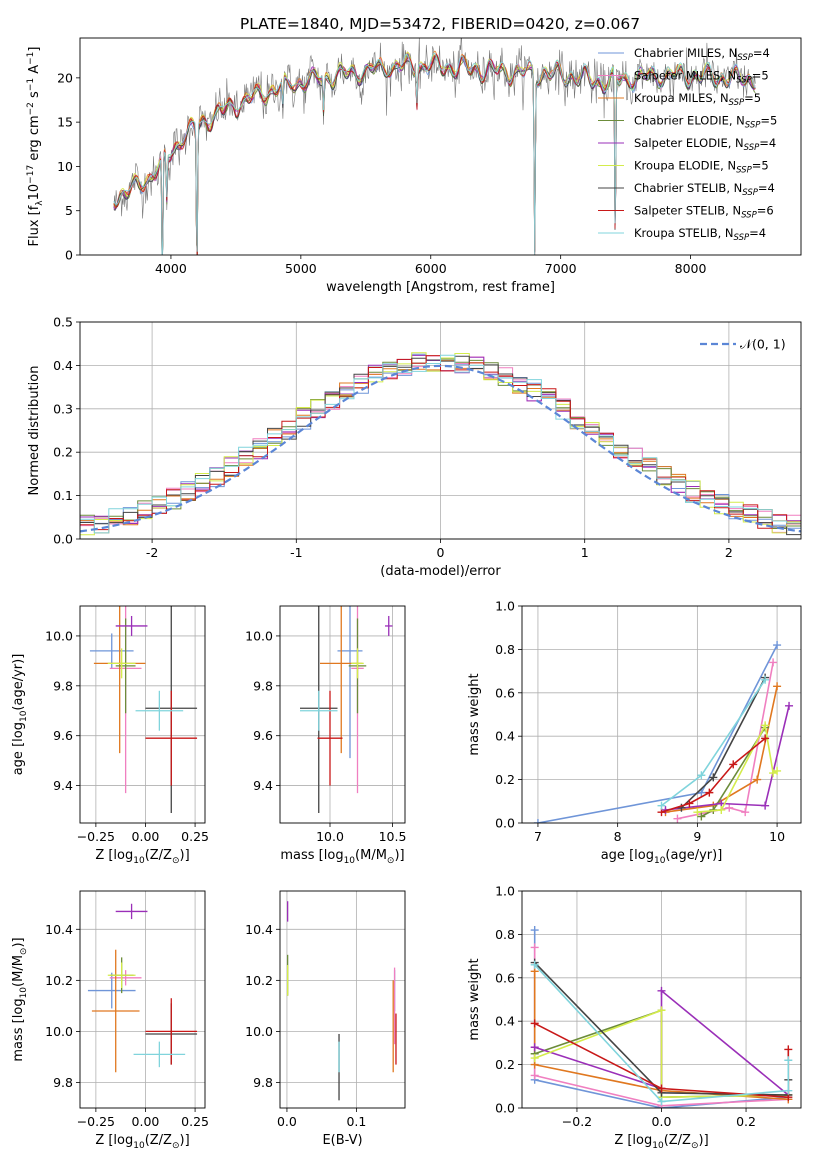 The height and width of the screenshot is (1170, 819). I want to click on legend-label: Chabrier ELODIE, NSSP=5, so click(705, 122).